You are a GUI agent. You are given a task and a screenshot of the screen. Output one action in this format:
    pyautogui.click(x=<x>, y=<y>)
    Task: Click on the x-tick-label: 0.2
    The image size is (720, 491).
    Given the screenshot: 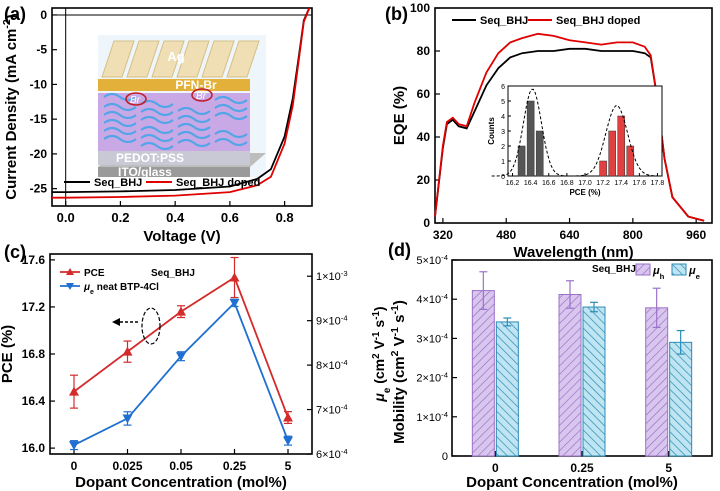 What is the action you would take?
    pyautogui.click(x=120, y=217)
    